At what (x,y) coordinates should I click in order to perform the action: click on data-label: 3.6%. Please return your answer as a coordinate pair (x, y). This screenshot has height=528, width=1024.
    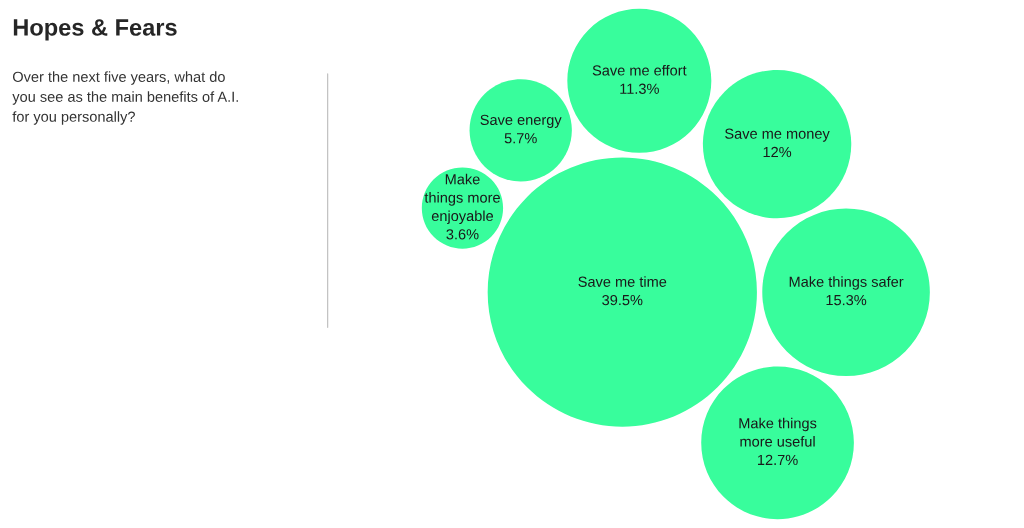
    Looking at the image, I should click on (462, 234).